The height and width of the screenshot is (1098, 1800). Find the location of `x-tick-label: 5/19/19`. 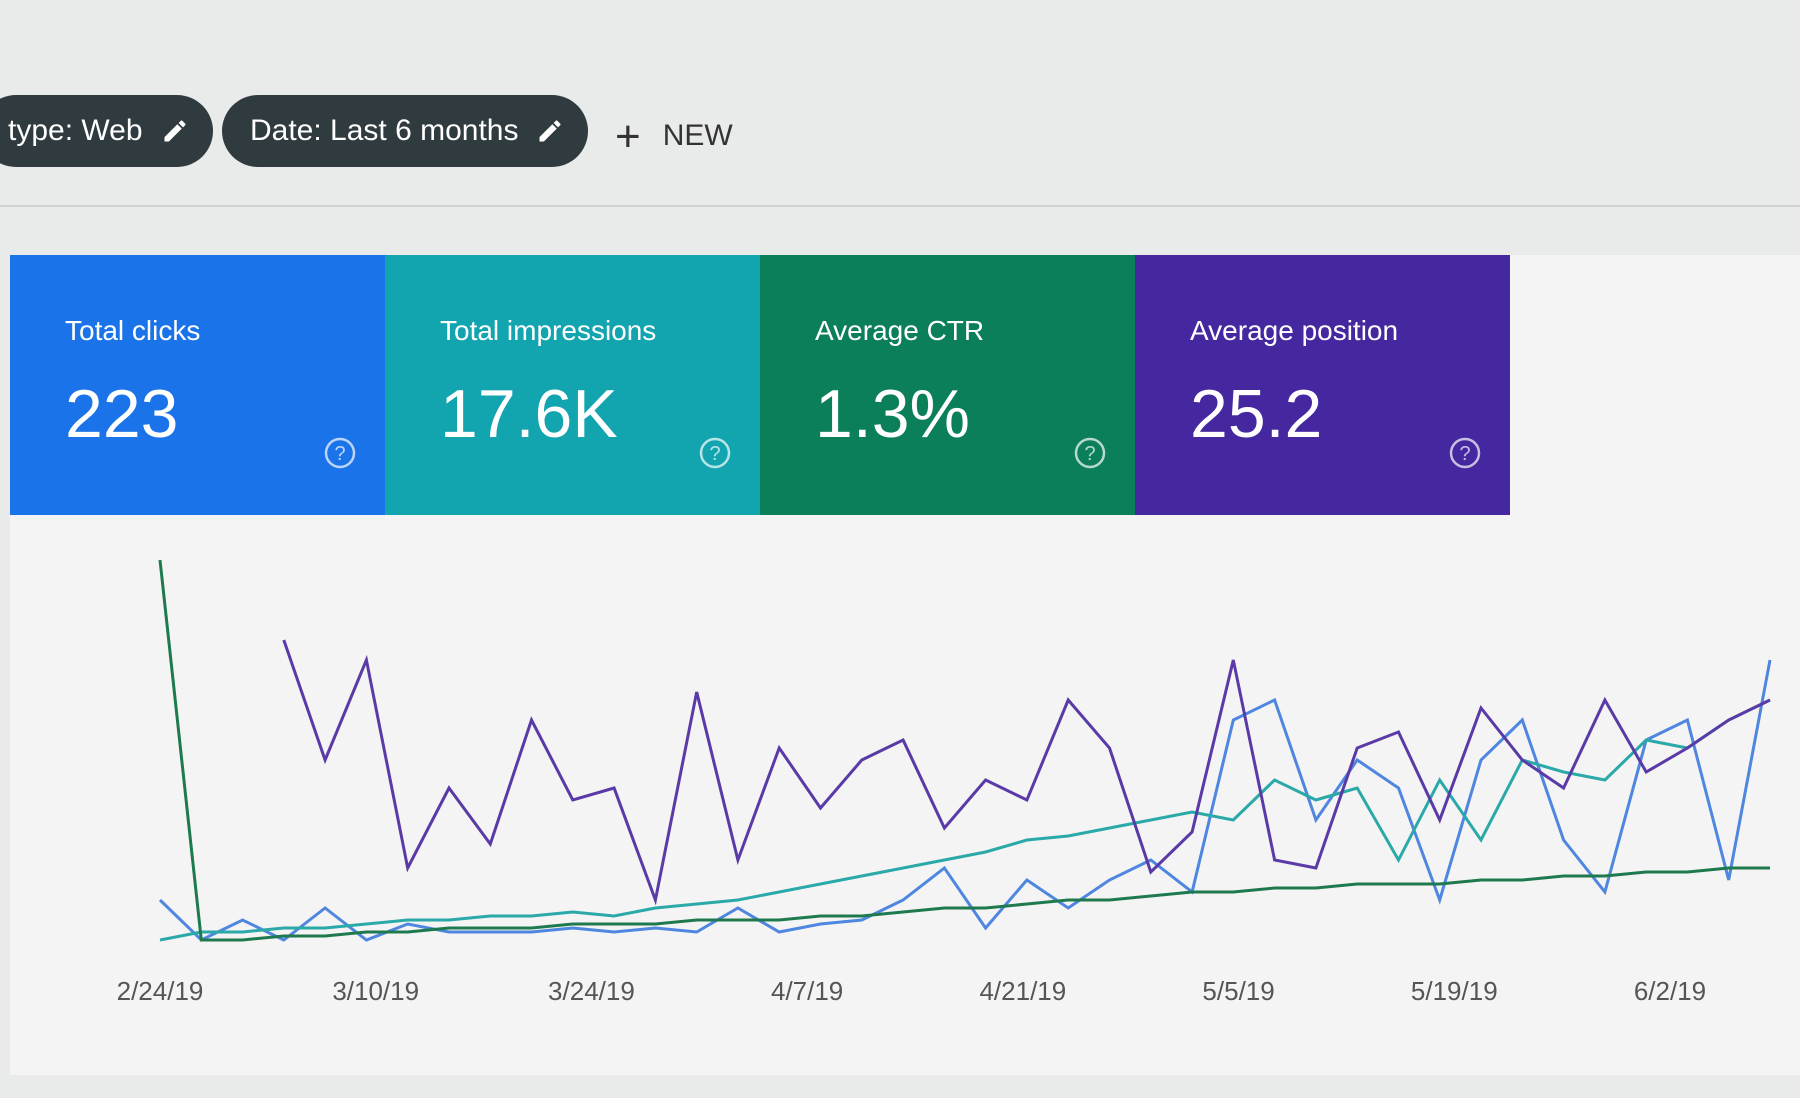

x-tick-label: 5/19/19 is located at coordinates (1454, 991).